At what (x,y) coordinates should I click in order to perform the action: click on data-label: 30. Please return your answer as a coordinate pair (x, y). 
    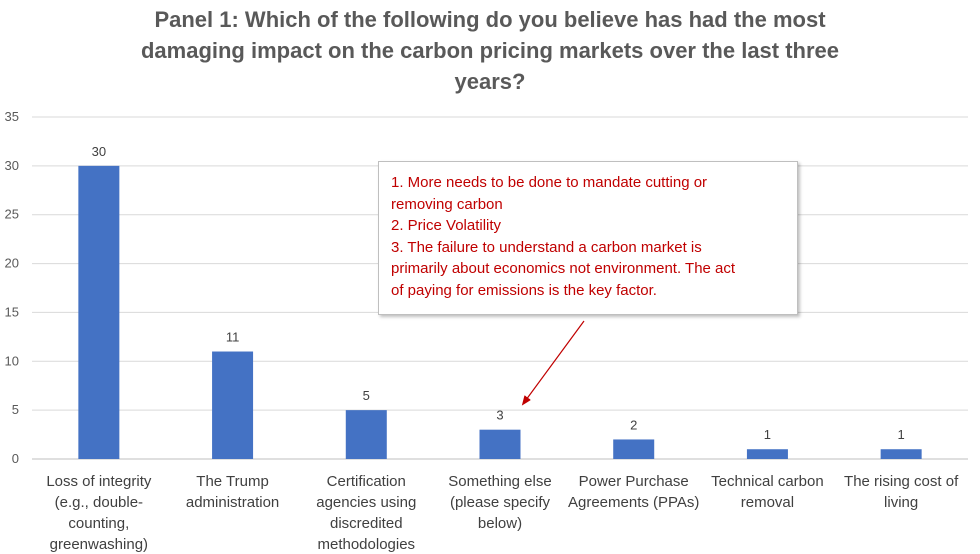
    Looking at the image, I should click on (99, 151).